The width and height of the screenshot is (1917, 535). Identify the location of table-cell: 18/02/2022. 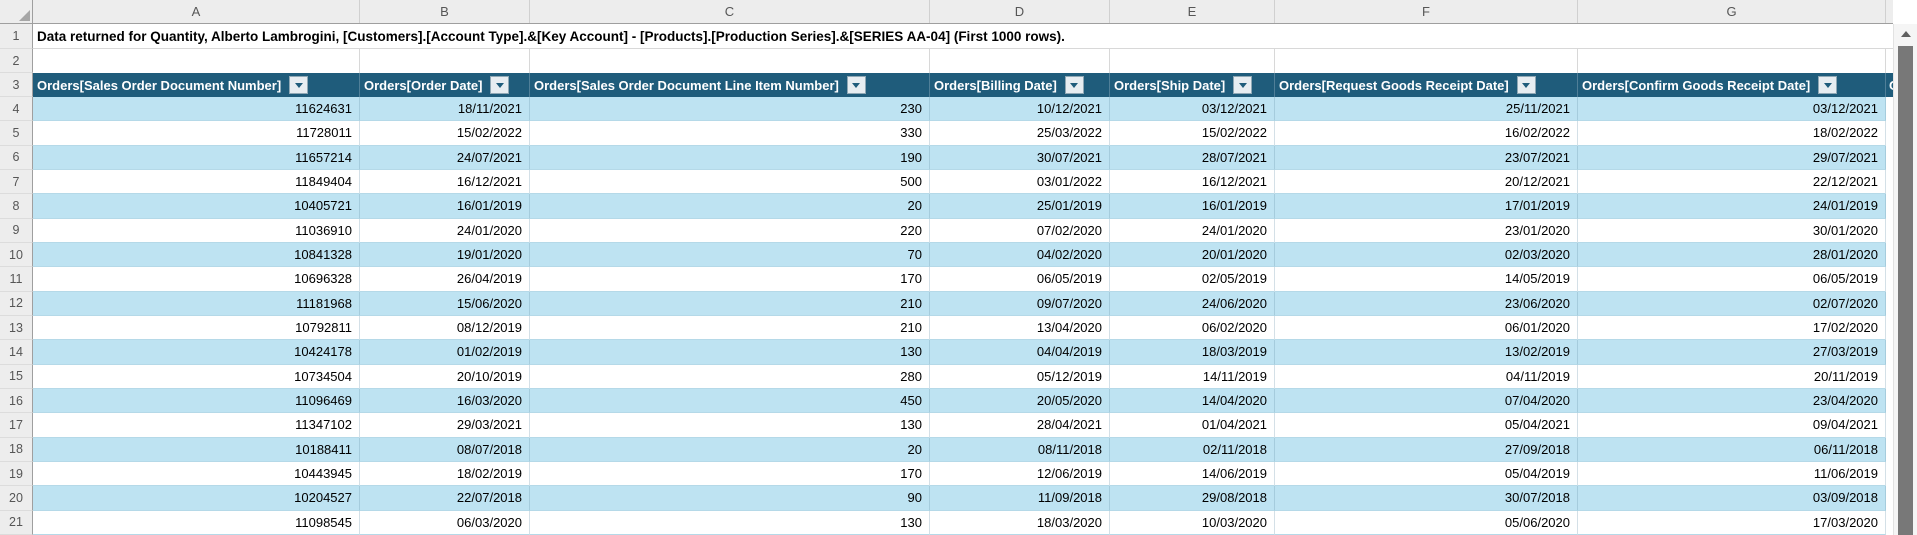
(1732, 133).